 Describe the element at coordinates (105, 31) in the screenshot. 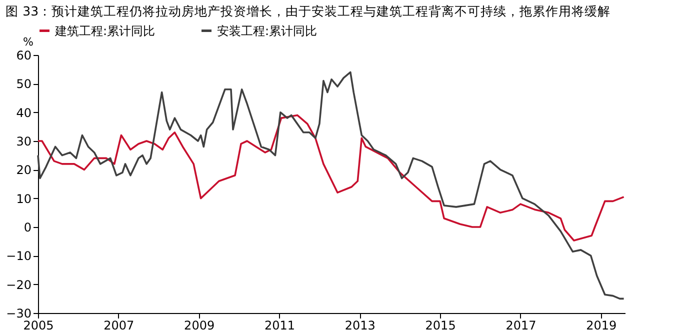

I see `legend-label: 建筑工程:累计同比` at that location.